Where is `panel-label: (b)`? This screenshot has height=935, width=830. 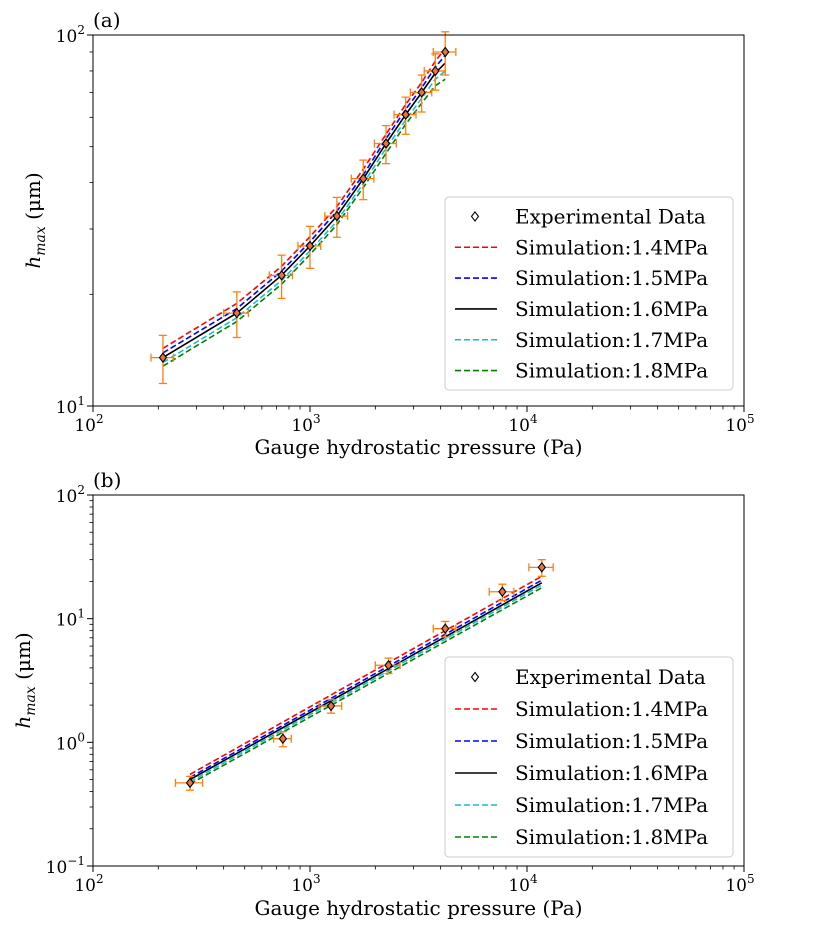 panel-label: (b) is located at coordinates (107, 480).